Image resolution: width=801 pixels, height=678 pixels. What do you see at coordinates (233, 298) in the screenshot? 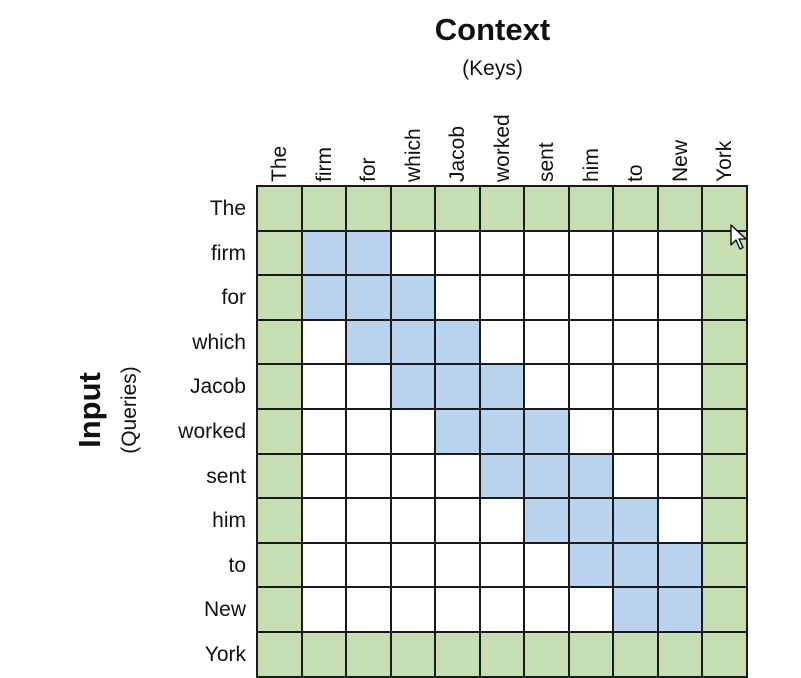
I see `row-label: for` at bounding box center [233, 298].